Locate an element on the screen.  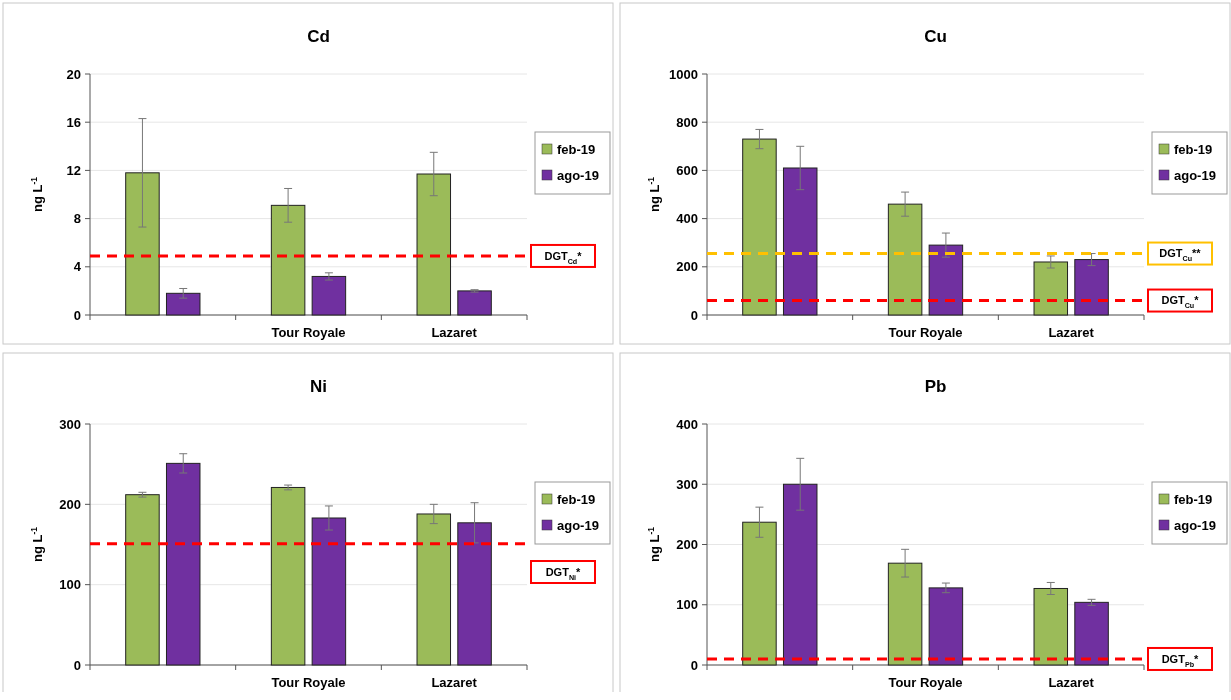
ref-line-label: DGT$_{Pb}$* is located at coordinates (1180, 660).